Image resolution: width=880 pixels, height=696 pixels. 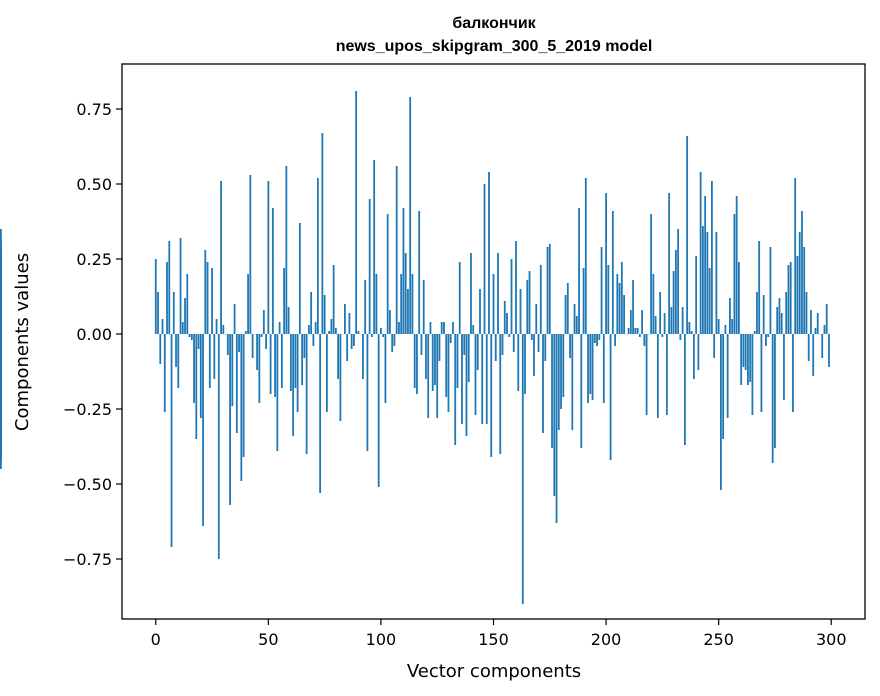 I want to click on y-tick-label: 0.75, so click(x=94, y=109).